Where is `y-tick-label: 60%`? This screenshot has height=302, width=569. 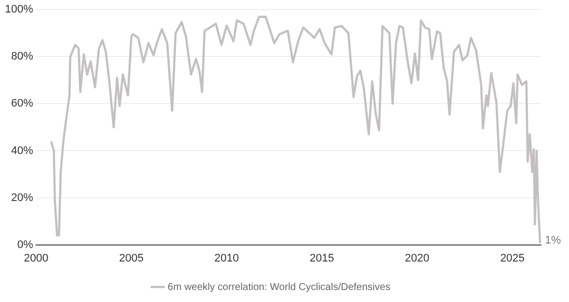 y-tick-label: 60% is located at coordinates (22, 104).